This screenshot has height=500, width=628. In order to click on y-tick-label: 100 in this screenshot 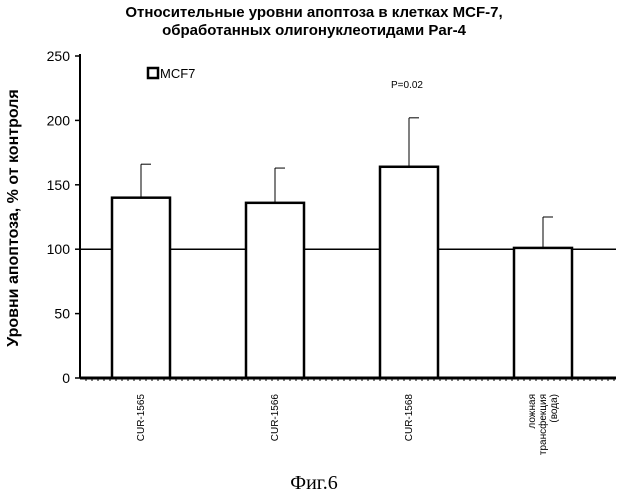, I will do `click(59, 249)`.